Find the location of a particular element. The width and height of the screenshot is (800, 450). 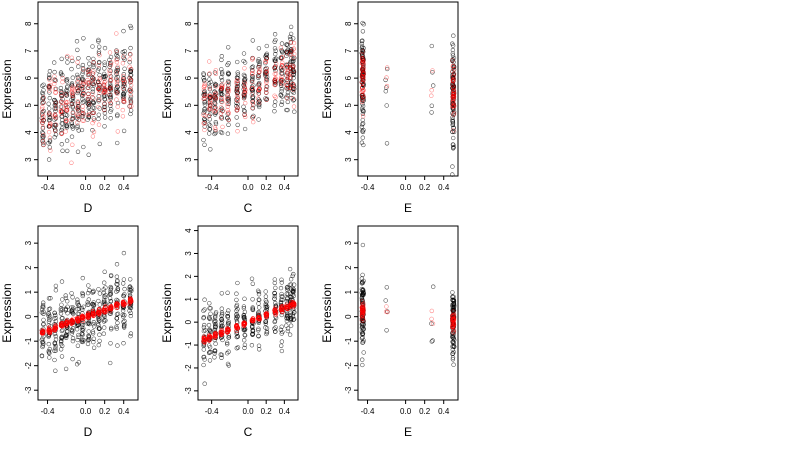

panel-5-y-tick-label: 2 is located at coordinates (188, 276).